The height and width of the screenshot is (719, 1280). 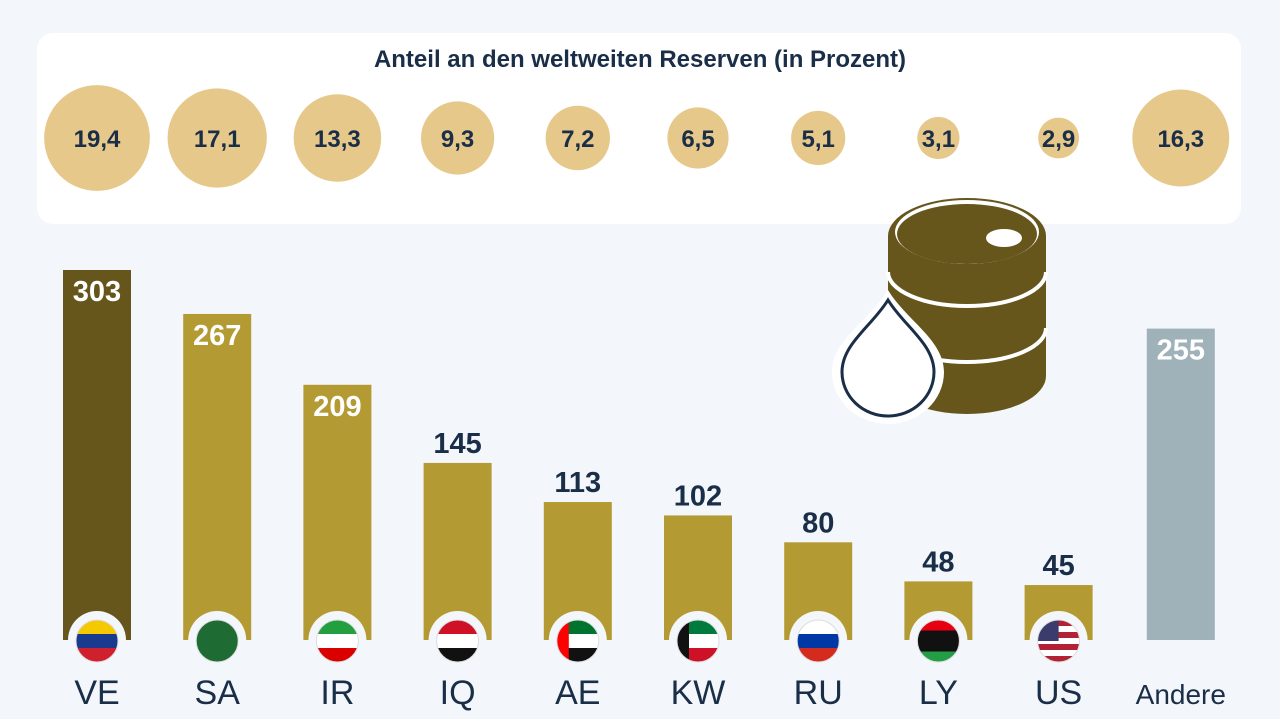 What do you see at coordinates (217, 641) in the screenshot?
I see `flag-sa-icon` at bounding box center [217, 641].